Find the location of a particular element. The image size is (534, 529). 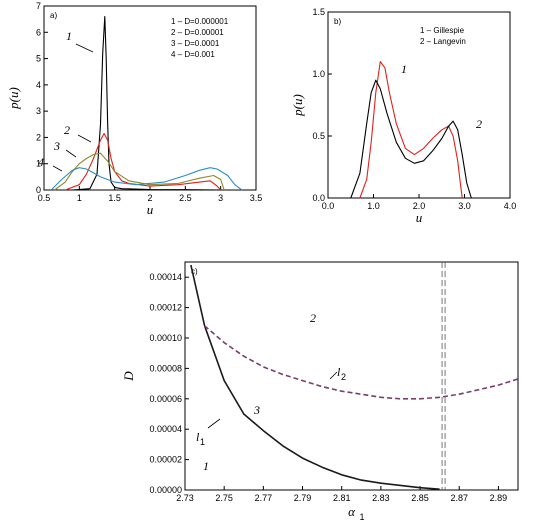

x-tick-label: 0.5 is located at coordinates (44, 198).